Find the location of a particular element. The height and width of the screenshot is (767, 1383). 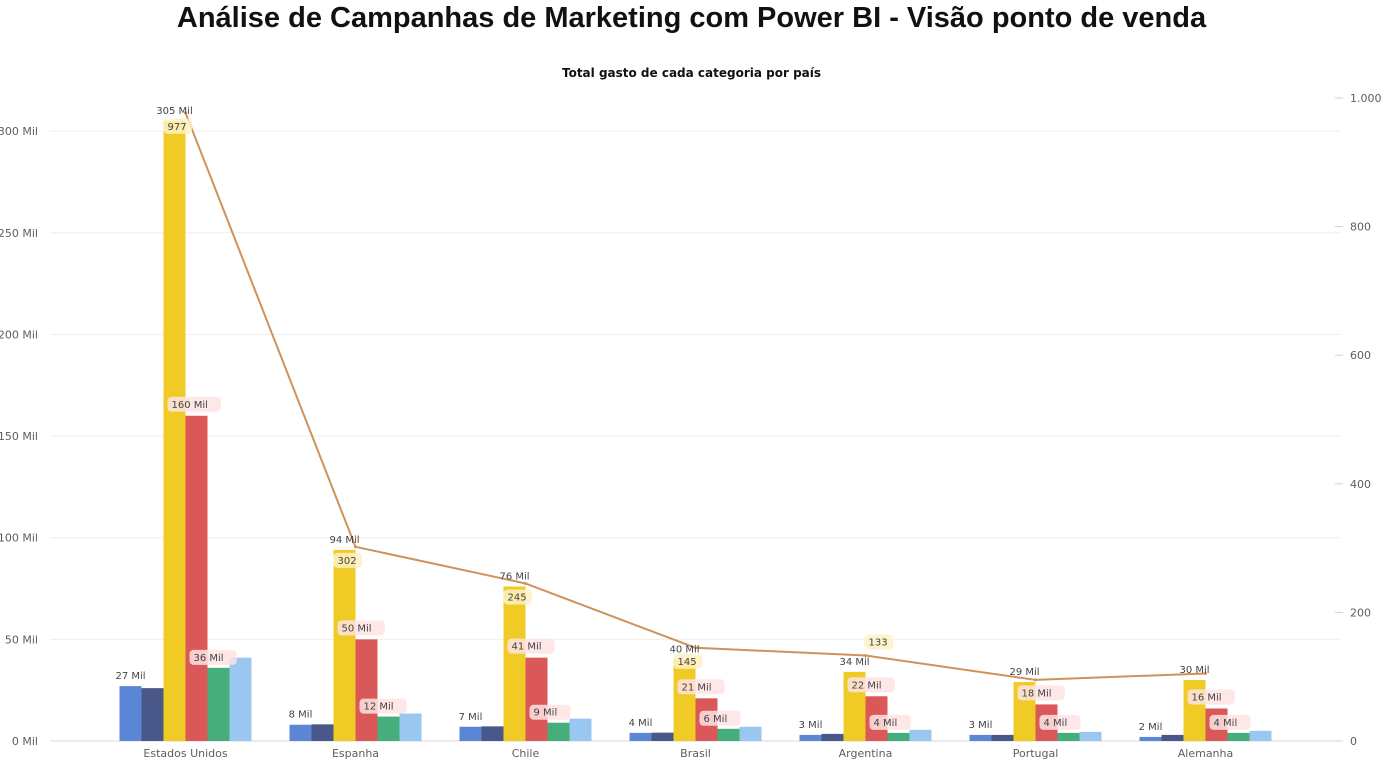

x-tick-label: Chile is located at coordinates (526, 753).